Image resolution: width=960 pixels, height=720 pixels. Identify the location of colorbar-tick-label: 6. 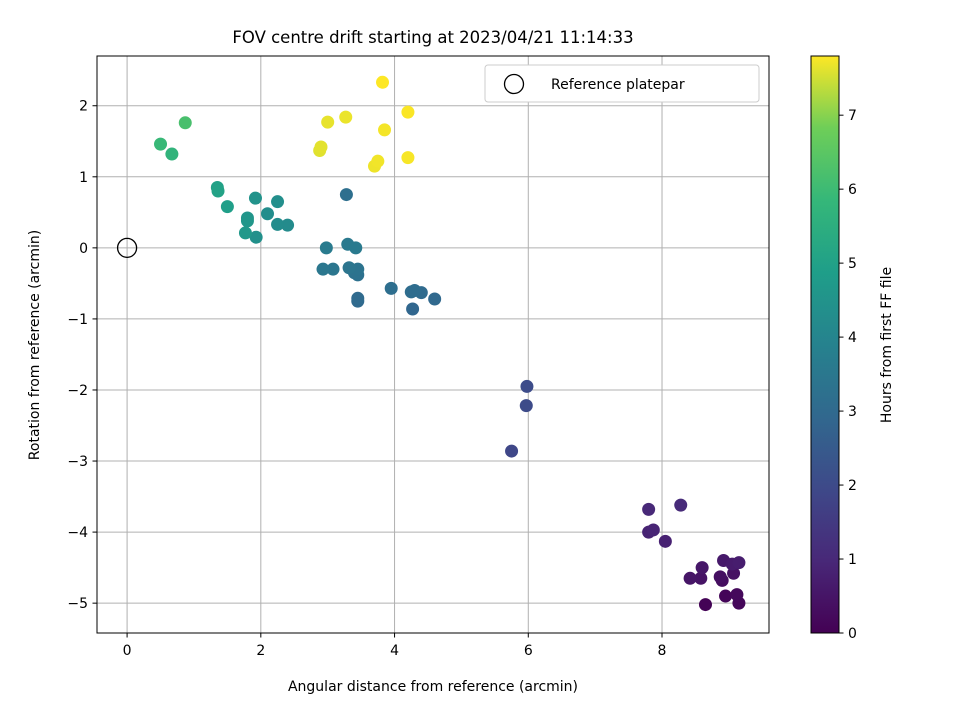
(852, 190).